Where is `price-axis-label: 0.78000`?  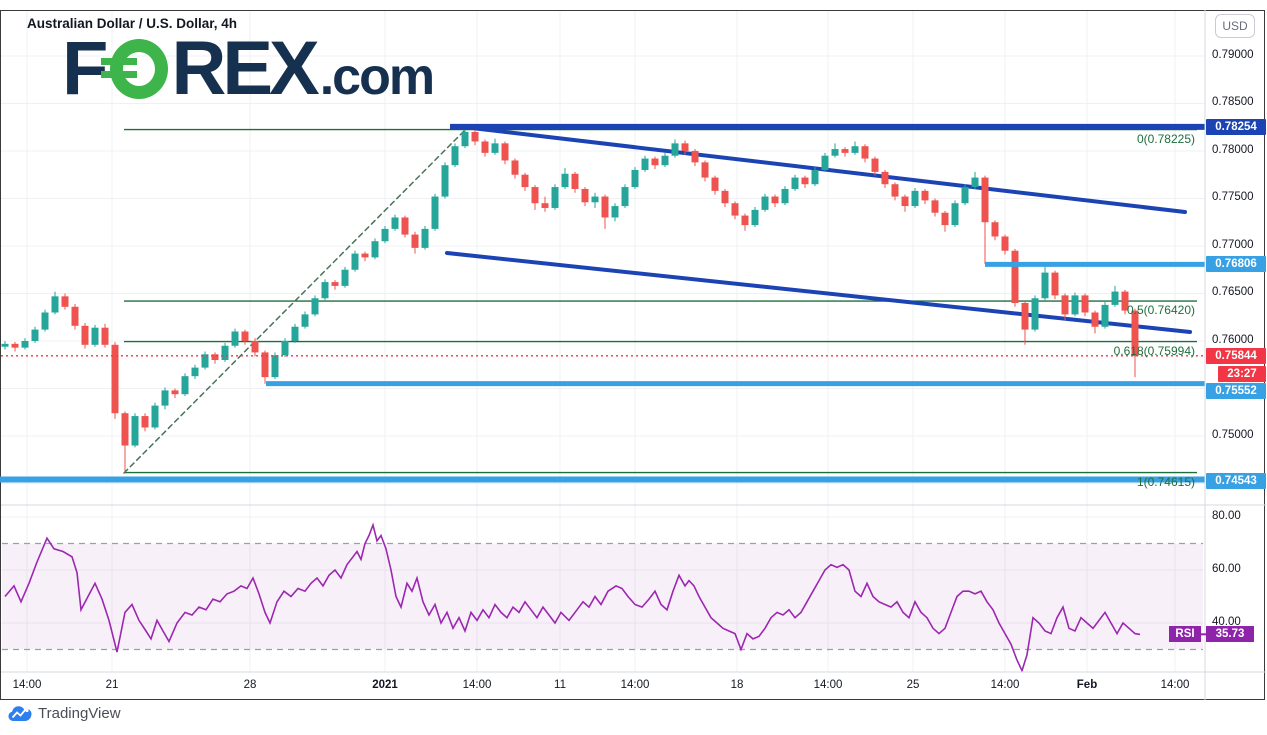 price-axis-label: 0.78000 is located at coordinates (1233, 149).